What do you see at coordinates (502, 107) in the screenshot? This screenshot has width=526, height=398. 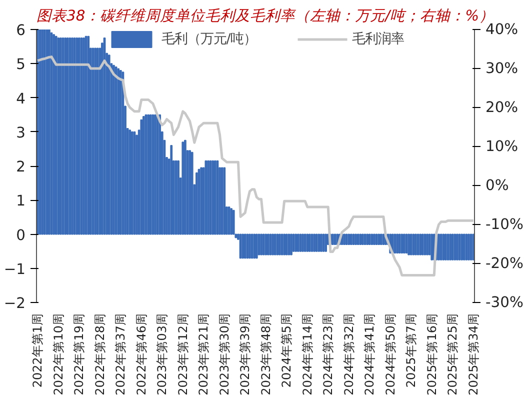 I see `y2-tick-label: 20%` at bounding box center [502, 107].